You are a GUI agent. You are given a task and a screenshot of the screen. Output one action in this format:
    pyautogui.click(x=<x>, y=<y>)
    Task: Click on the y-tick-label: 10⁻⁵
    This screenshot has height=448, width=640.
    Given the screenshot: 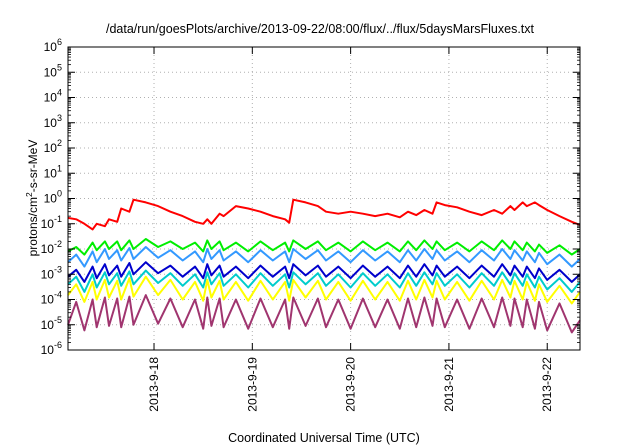 What is the action you would take?
    pyautogui.click(x=51, y=323)
    